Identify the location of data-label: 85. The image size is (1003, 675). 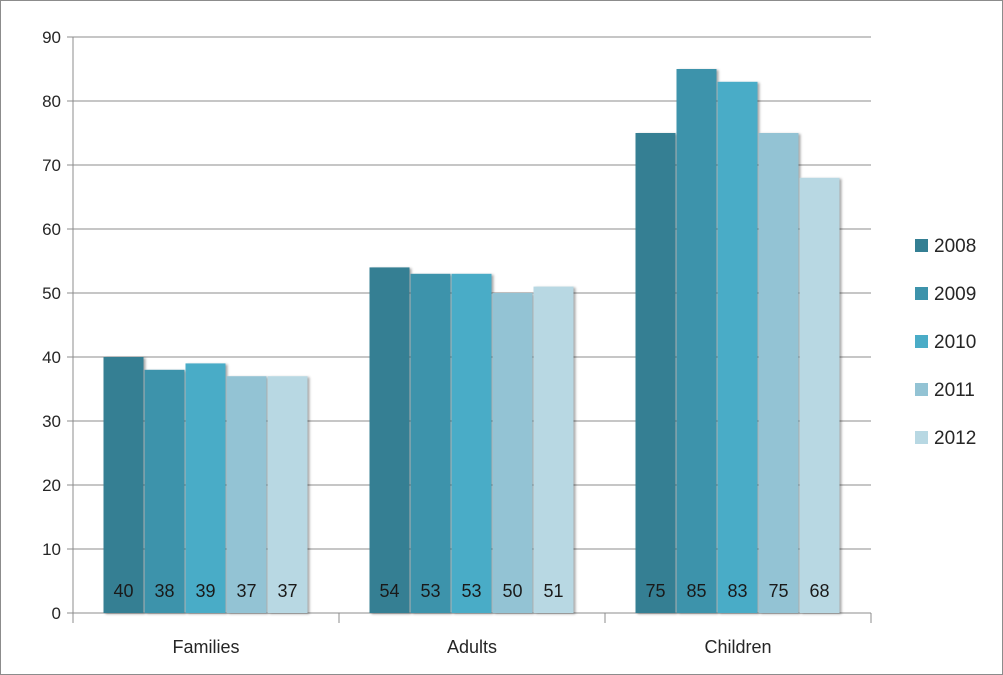
(696, 591).